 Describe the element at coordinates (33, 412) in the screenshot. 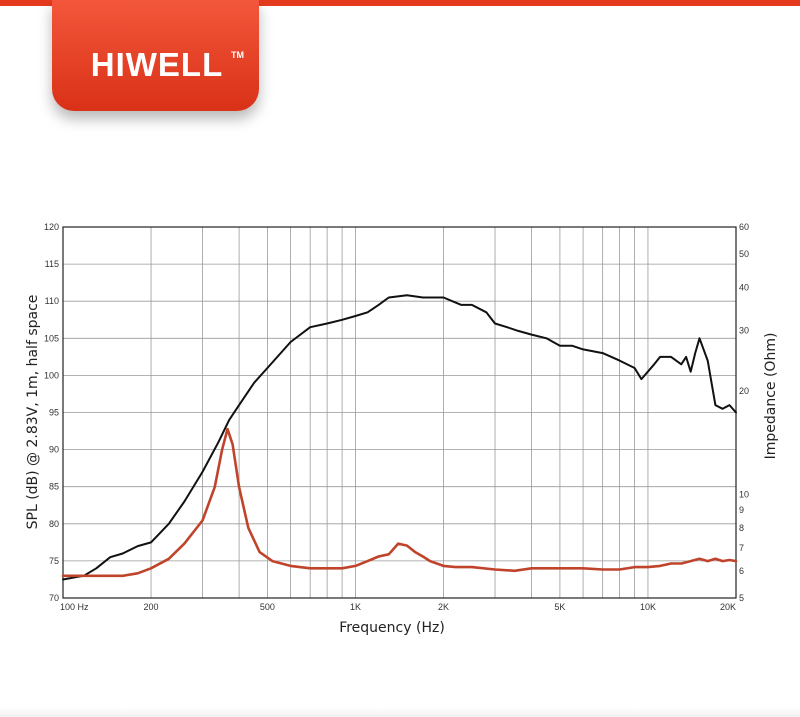

I see `y-axis-title: SPL (dB) @ 2.83V, 1m, half space` at that location.